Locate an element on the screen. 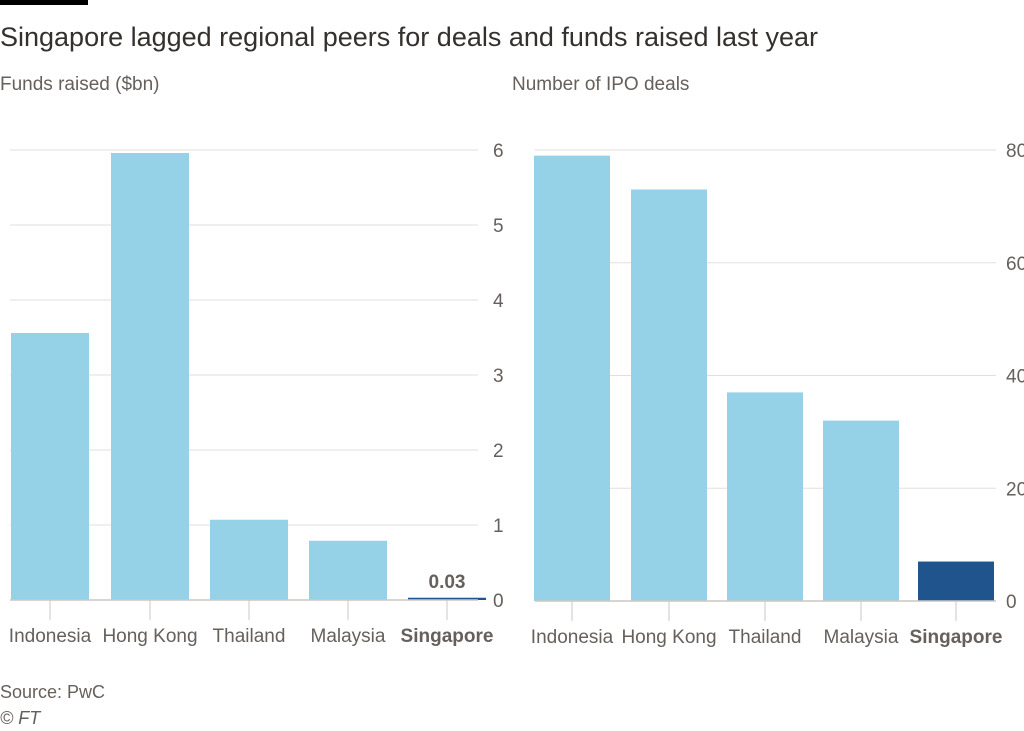 This screenshot has height=731, width=1024. source-note: Source: PwC is located at coordinates (52, 692).